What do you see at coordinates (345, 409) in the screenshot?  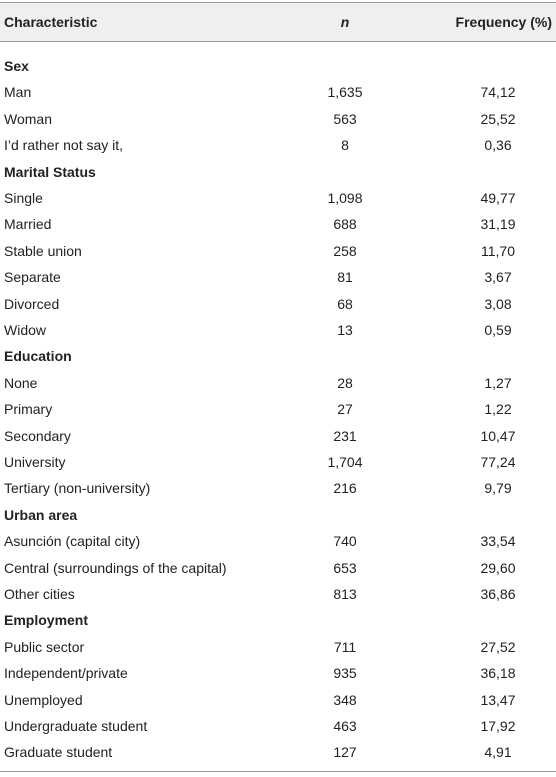 I see `cell: 27` at bounding box center [345, 409].